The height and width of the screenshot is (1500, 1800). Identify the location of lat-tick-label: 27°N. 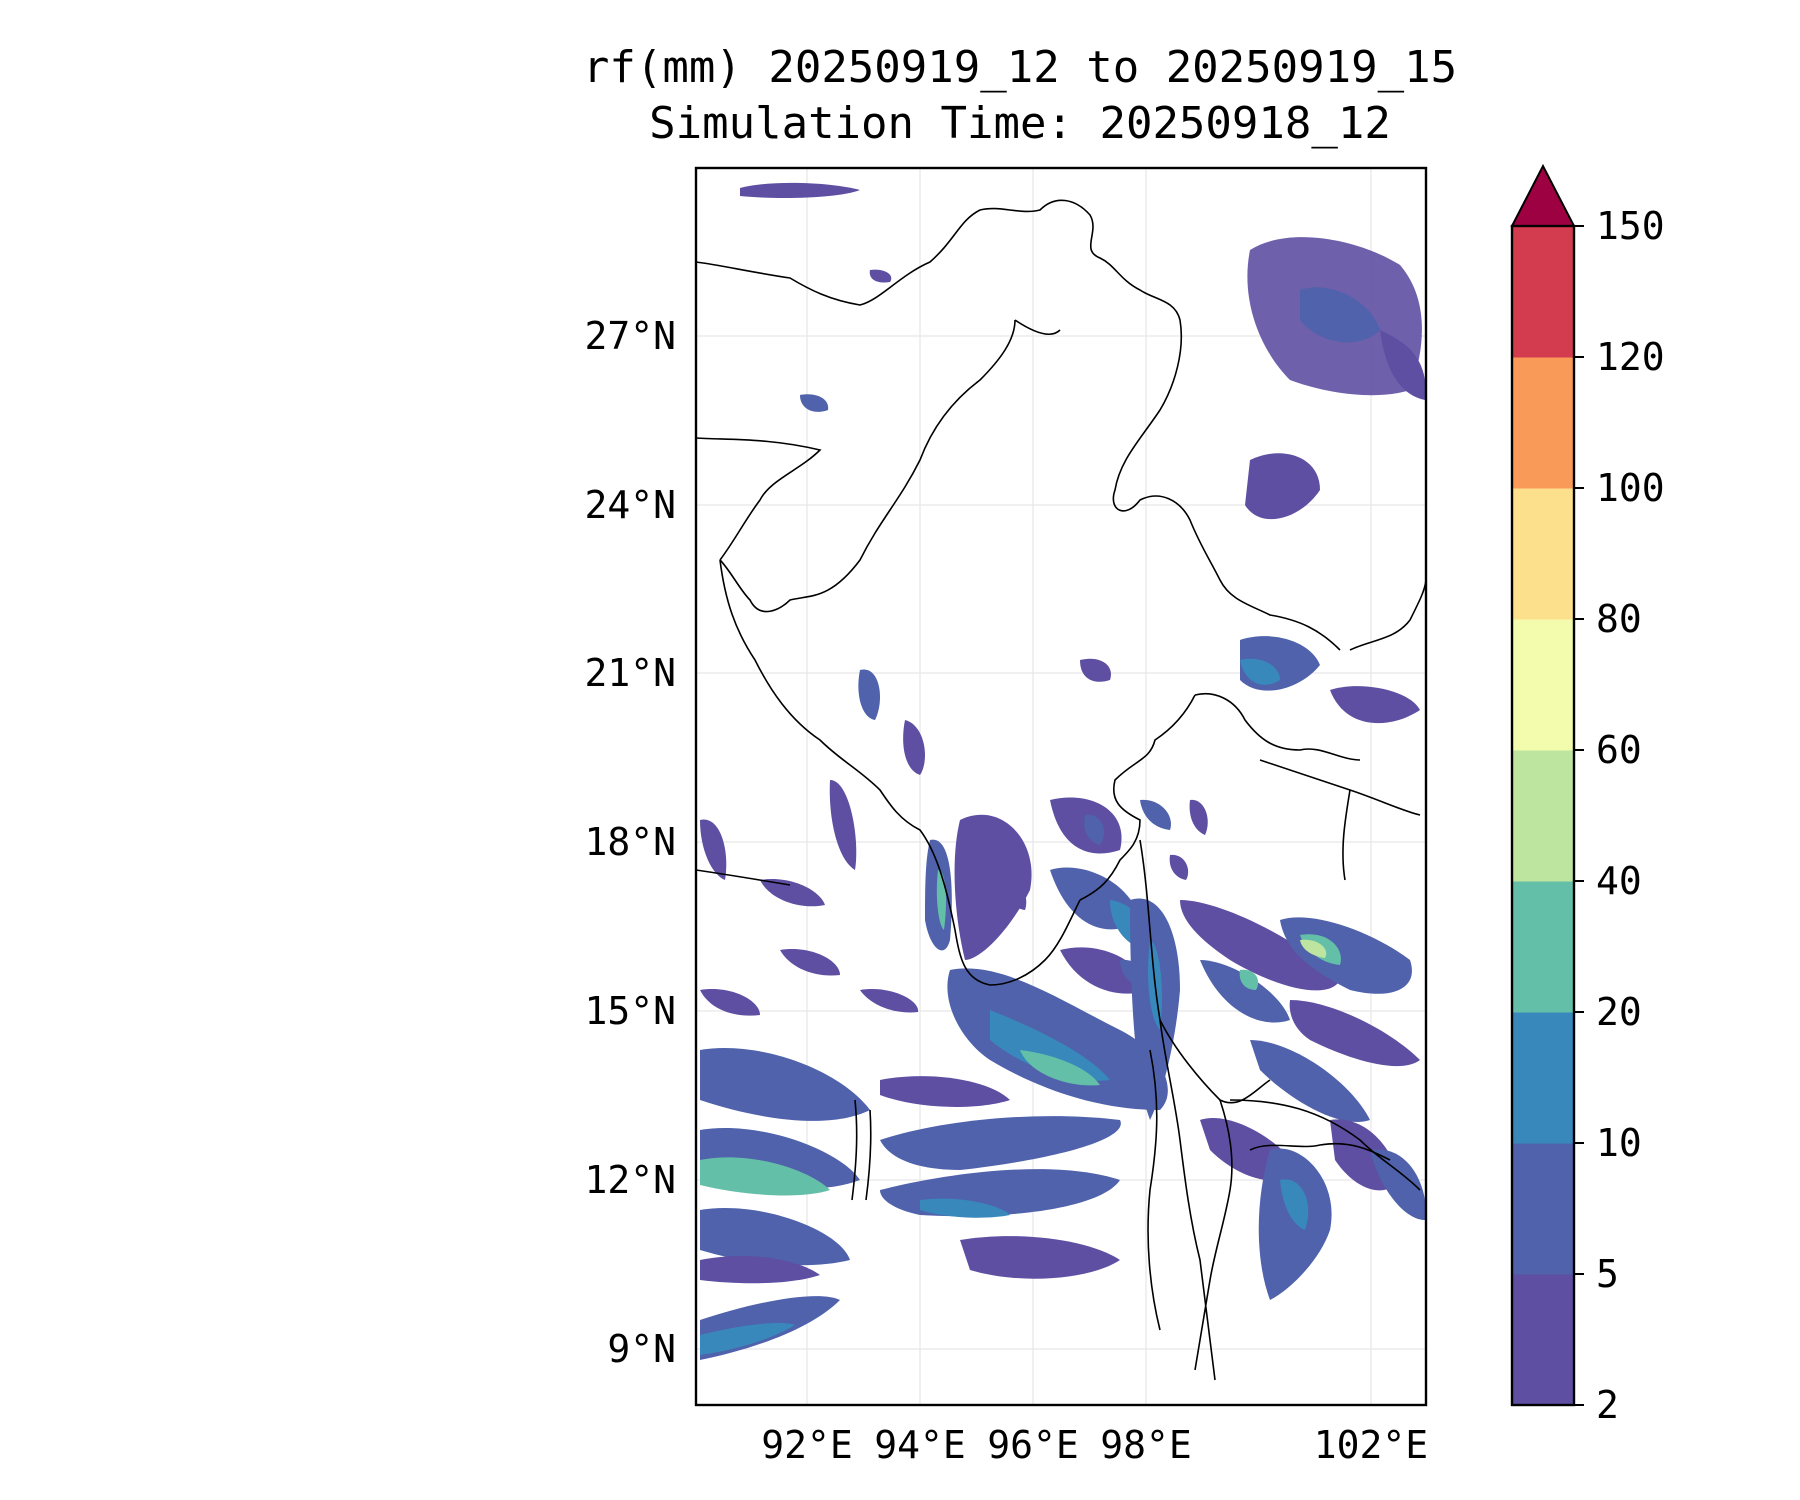
(630, 336).